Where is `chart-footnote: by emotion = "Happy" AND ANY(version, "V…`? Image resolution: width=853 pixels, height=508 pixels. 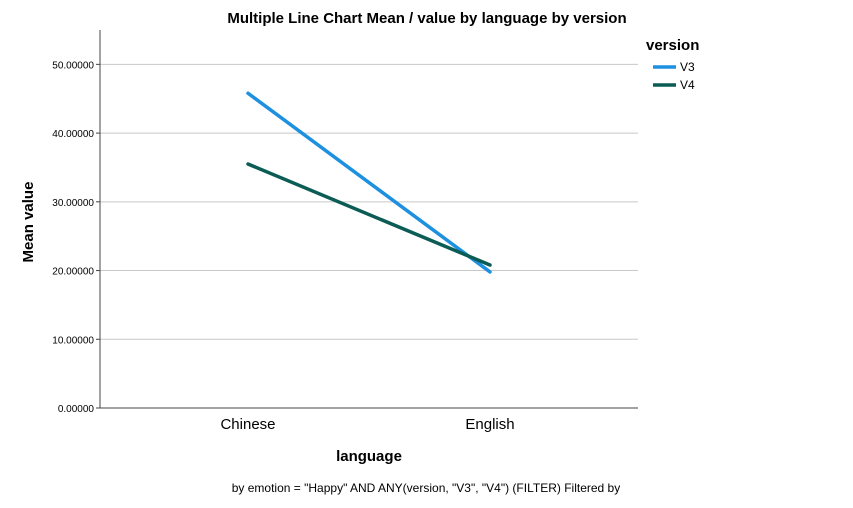
chart-footnote: by emotion = "Happy" AND ANY(version, "V… is located at coordinates (426, 488).